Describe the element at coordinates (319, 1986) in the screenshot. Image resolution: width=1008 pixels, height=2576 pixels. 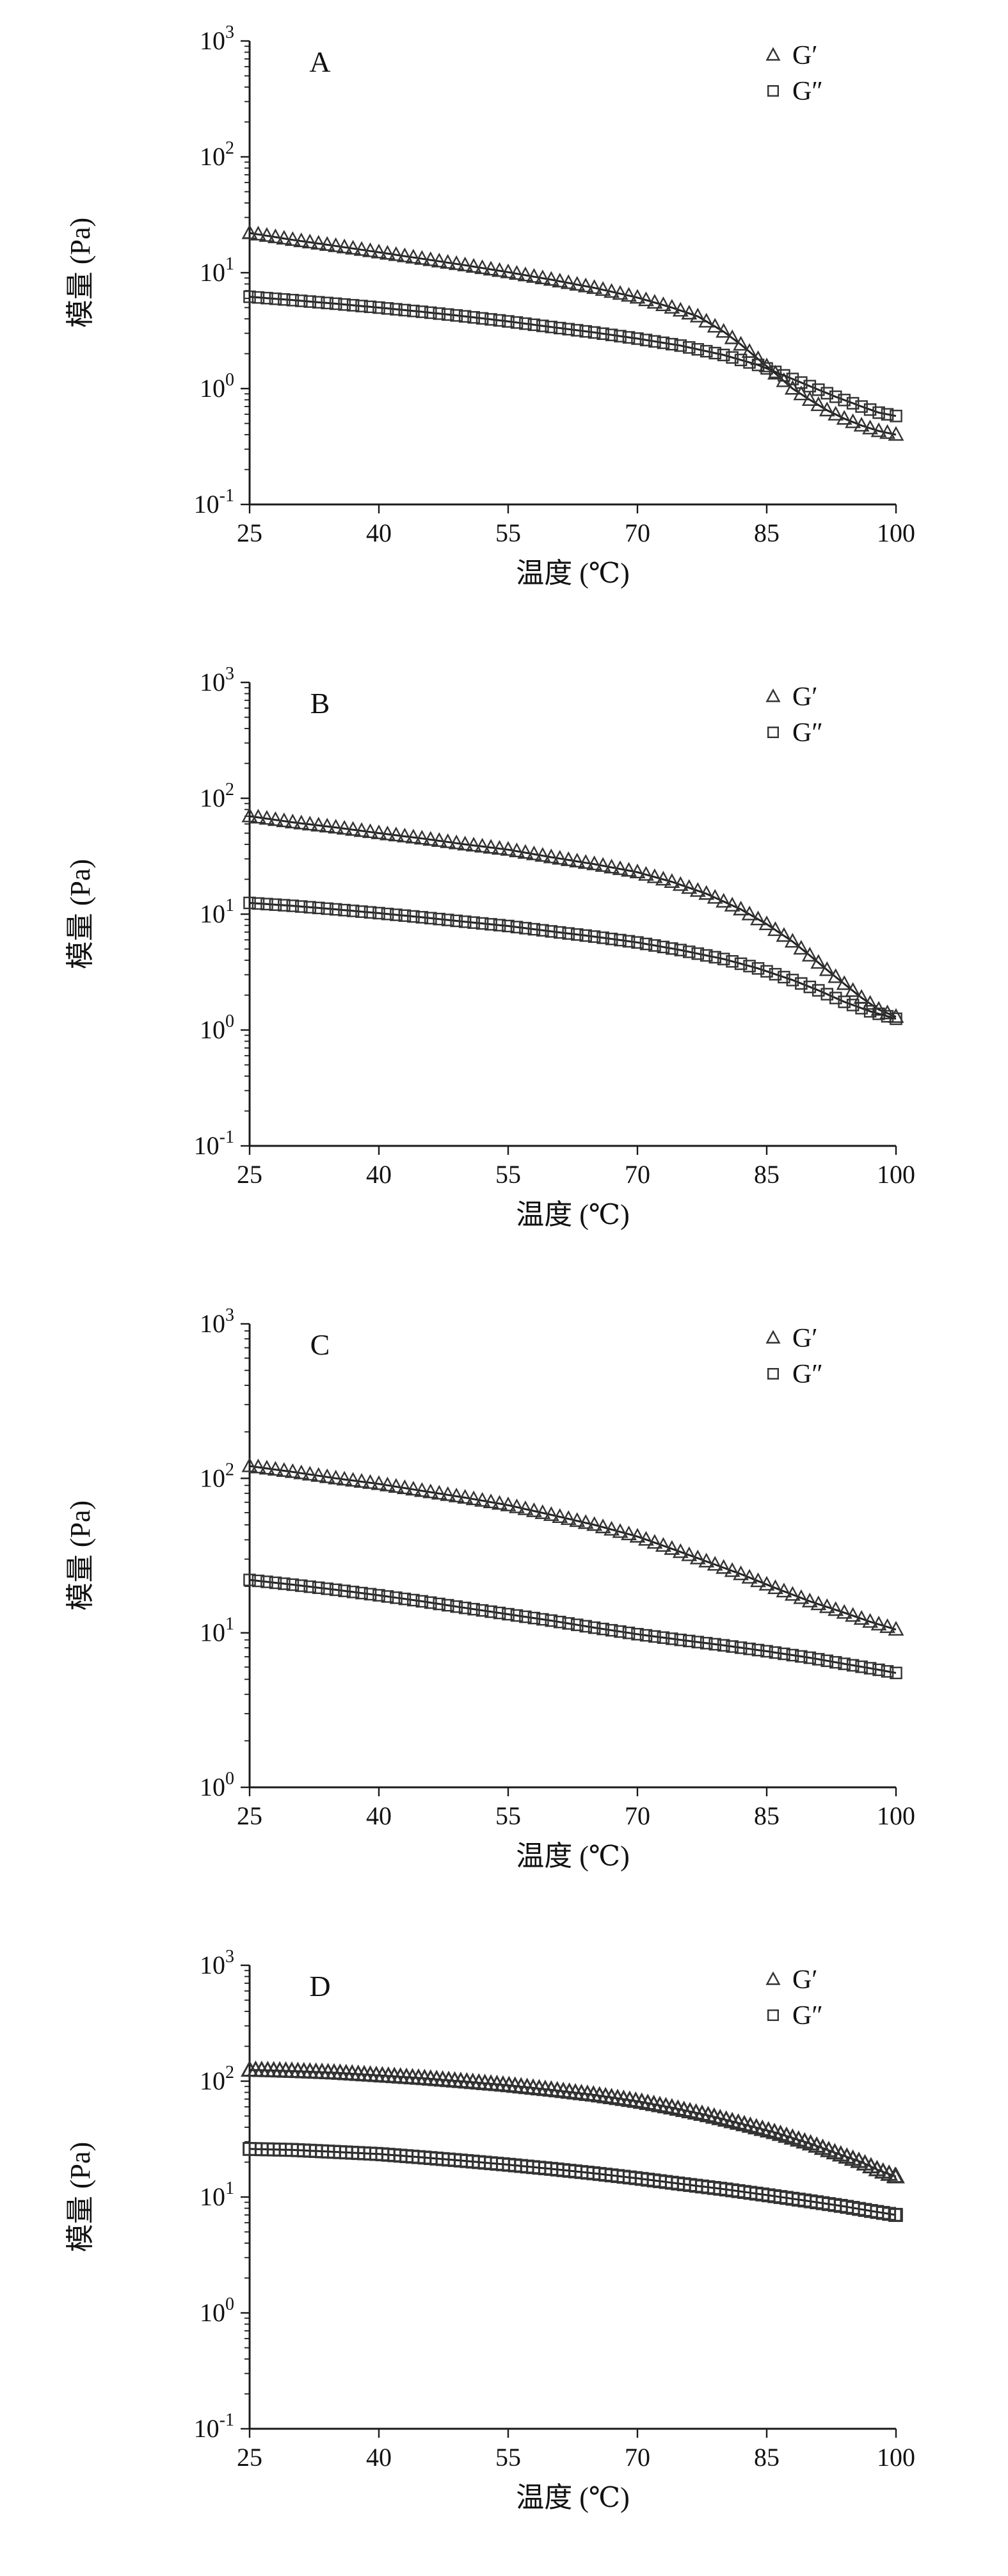
I see `panel-letter: D` at that location.